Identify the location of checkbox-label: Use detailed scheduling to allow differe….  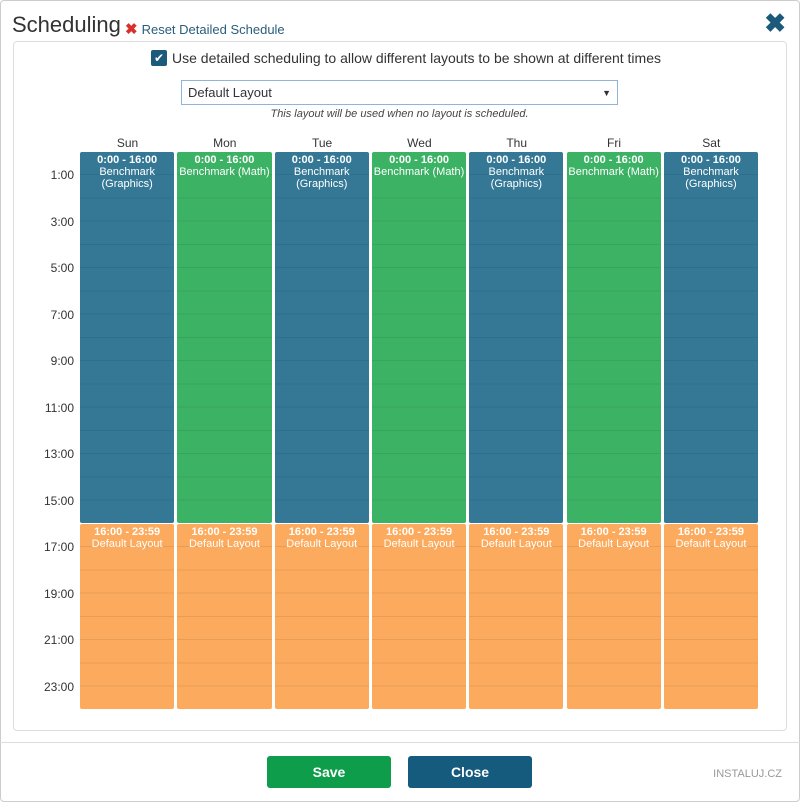
(416, 58).